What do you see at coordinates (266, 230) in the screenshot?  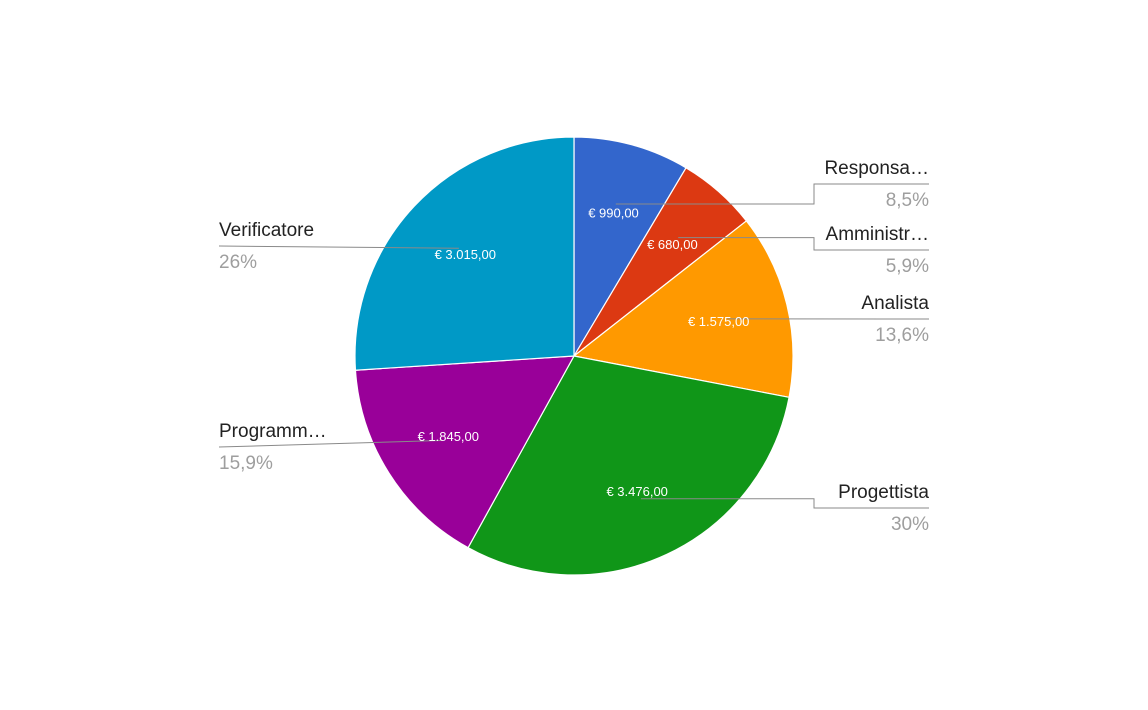 I see `legend-label-verificatore: Verificatore` at bounding box center [266, 230].